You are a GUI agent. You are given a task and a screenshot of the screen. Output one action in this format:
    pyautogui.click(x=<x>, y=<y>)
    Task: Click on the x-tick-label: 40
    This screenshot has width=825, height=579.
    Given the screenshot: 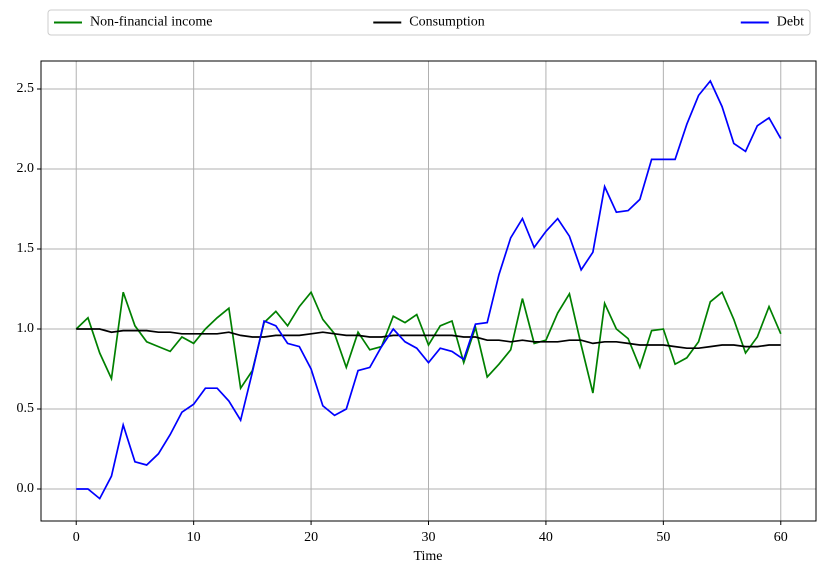 What is the action you would take?
    pyautogui.click(x=546, y=537)
    